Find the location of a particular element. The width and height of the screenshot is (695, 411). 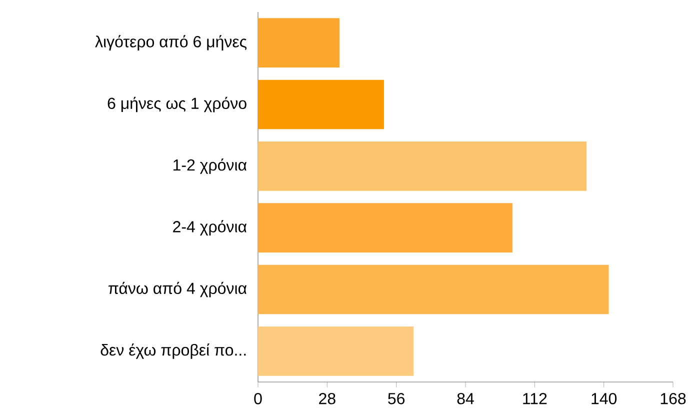

y-tick-label: πάνω από 4 χρόνια is located at coordinates (177, 290).